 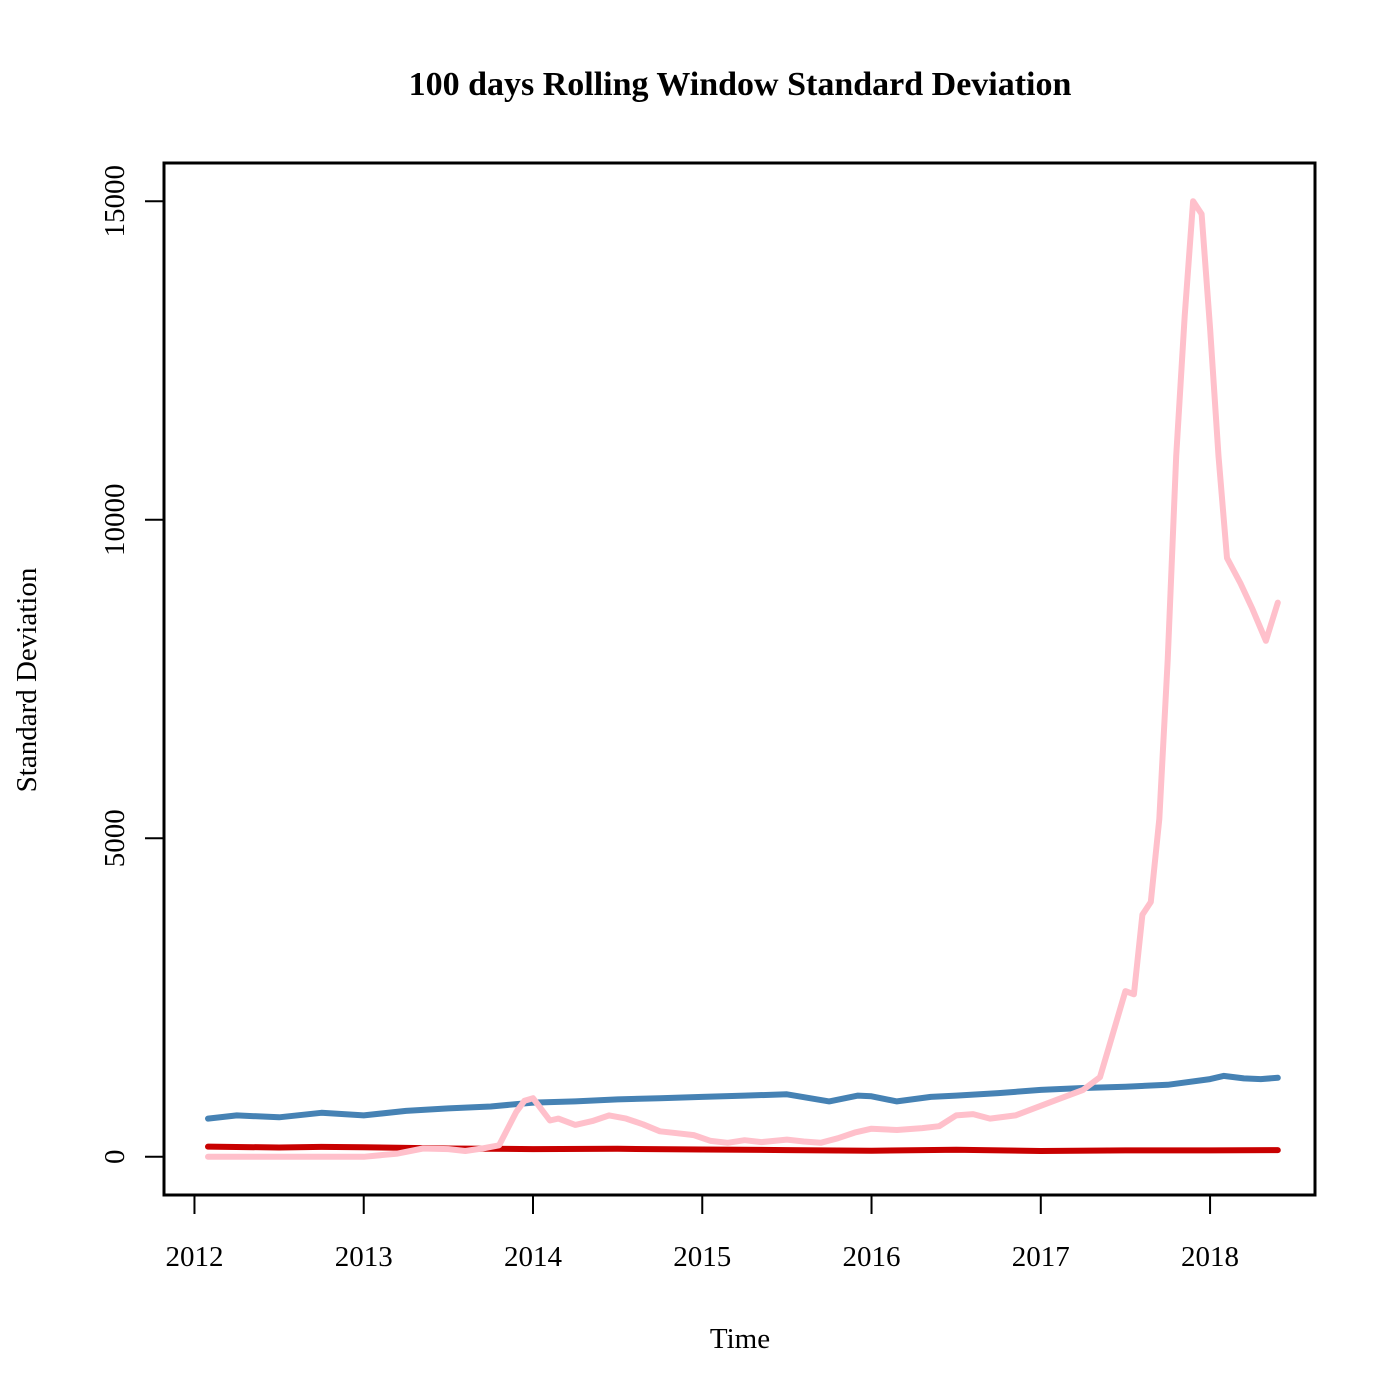 What do you see at coordinates (194, 1257) in the screenshot?
I see `x-tick-label: 2012` at bounding box center [194, 1257].